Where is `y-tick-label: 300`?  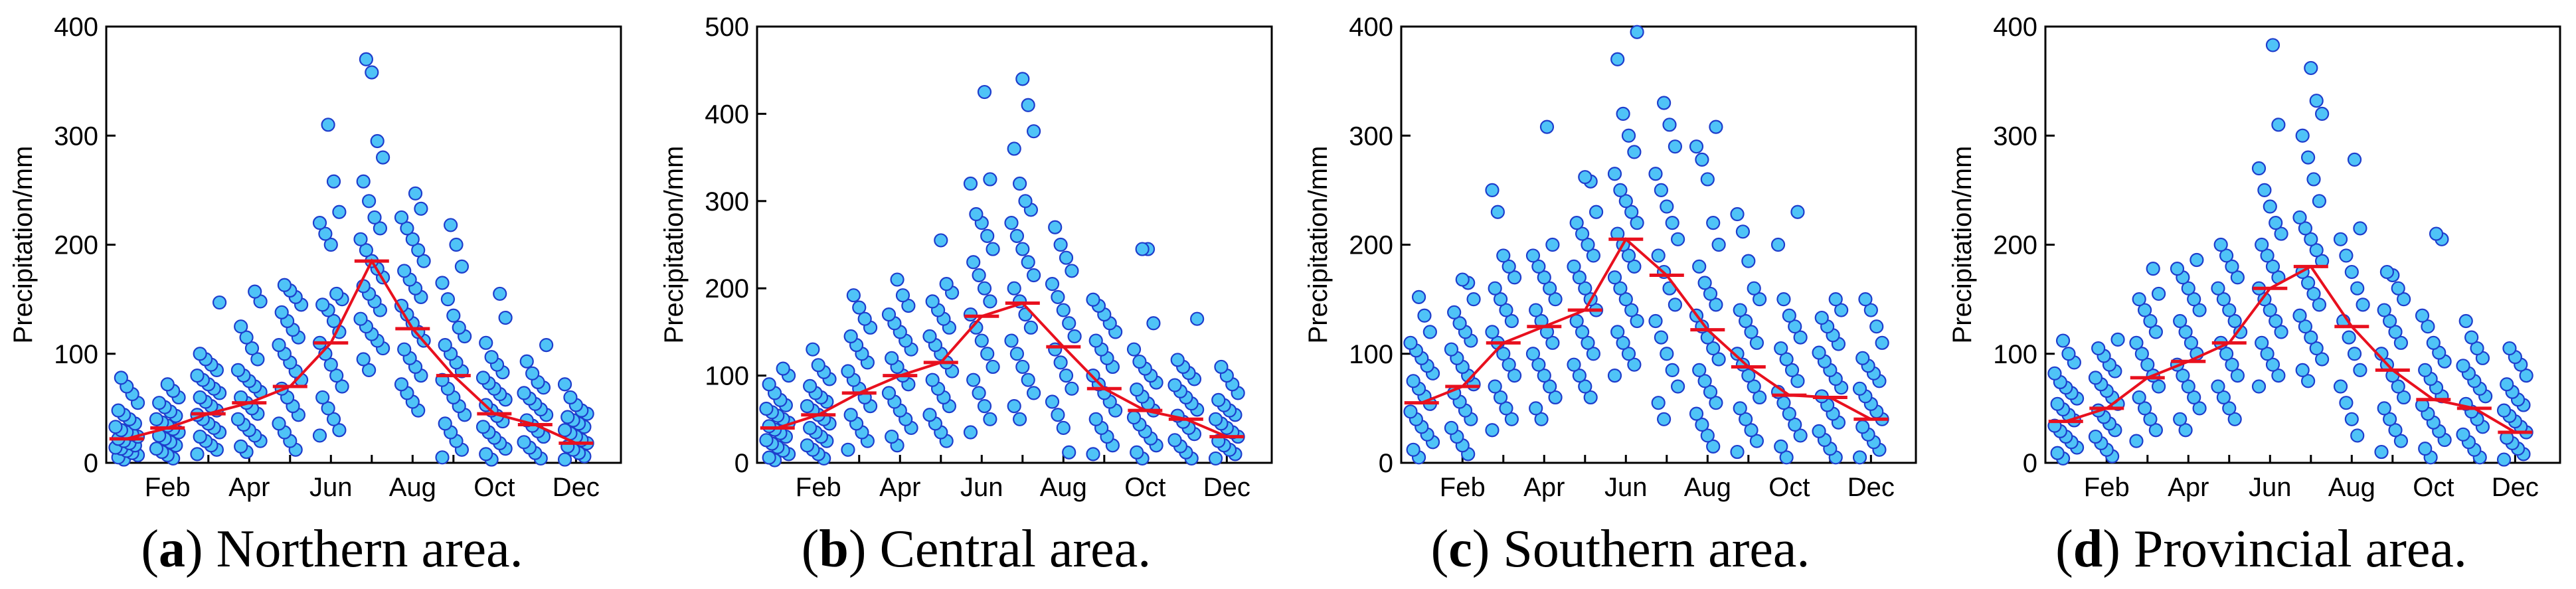
y-tick-label: 300 is located at coordinates (76, 136).